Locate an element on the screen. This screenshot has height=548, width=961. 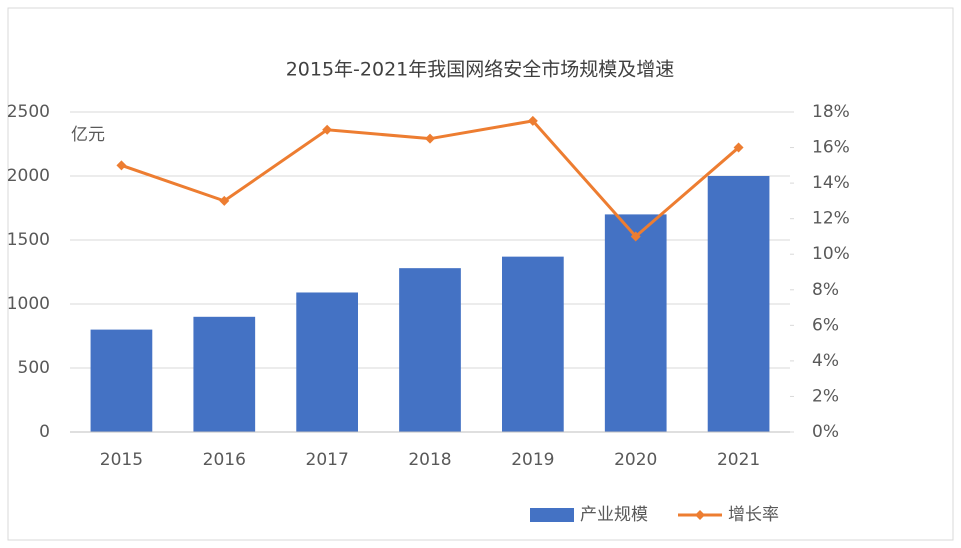
y-tick-label: 1000 is located at coordinates (28, 304).